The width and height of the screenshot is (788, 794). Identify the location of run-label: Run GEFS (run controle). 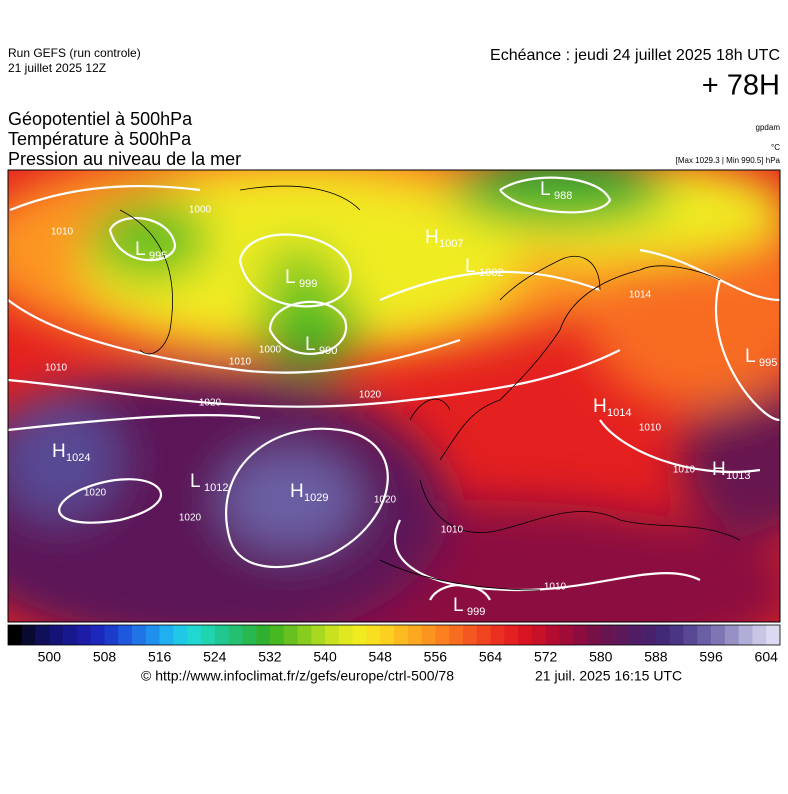
(74, 53).